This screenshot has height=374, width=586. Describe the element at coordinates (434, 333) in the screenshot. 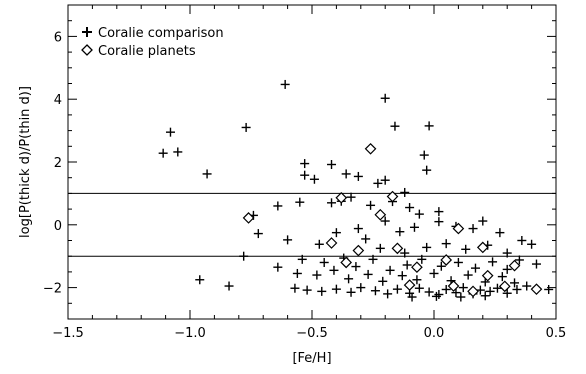

I see `x-tick-label: 0.0` at that location.